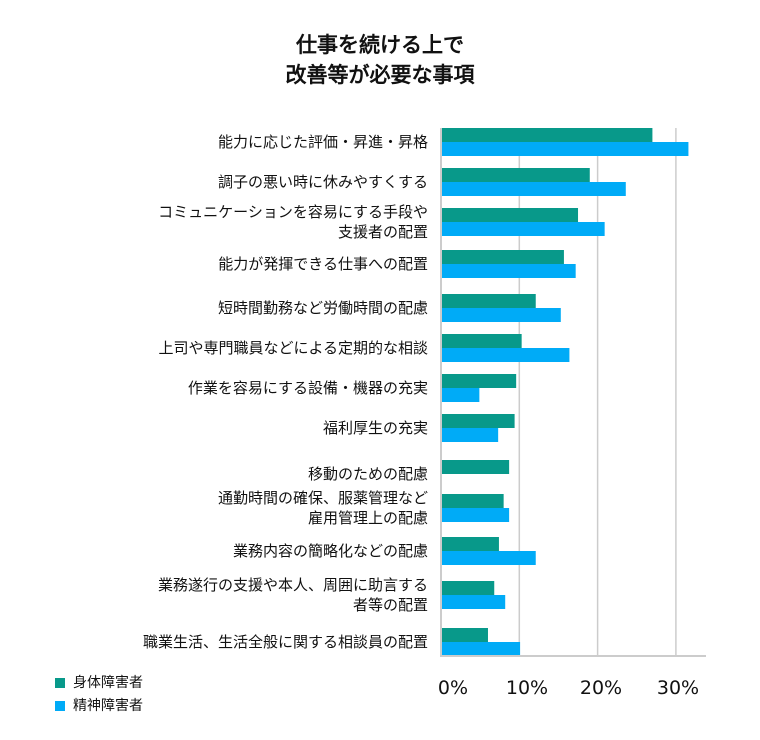 This screenshot has width=760, height=740. Describe the element at coordinates (380, 45) in the screenshot. I see `chart-title-line1: 仕事を続ける上で` at that location.